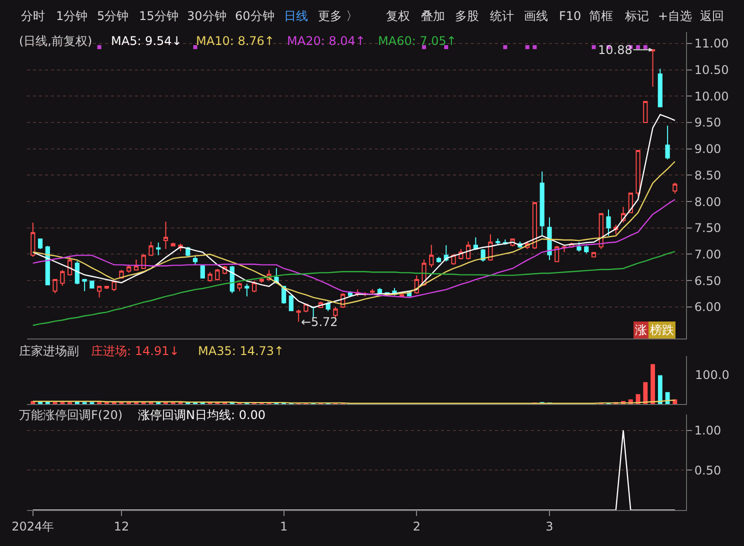  Describe the element at coordinates (202, 415) in the screenshot. I see `text: 涨停回调N日均线: 0.00` at that location.